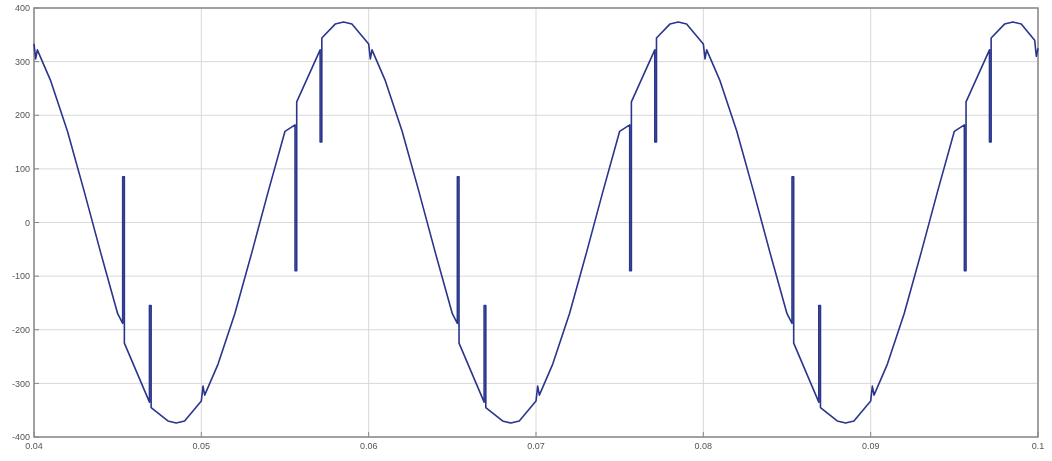 The height and width of the screenshot is (461, 1052). What do you see at coordinates (20, 437) in the screenshot?
I see `y-tick-label: -400` at bounding box center [20, 437].